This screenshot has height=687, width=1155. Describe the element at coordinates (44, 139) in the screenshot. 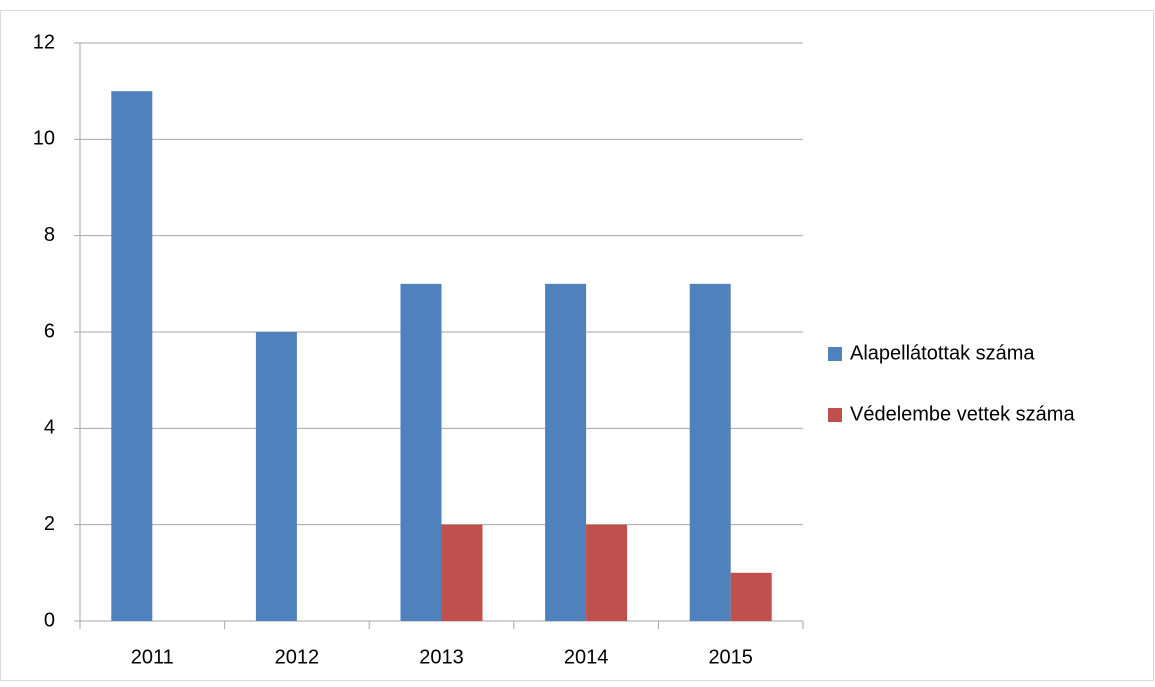

I see `y-tick-label: 10` at that location.